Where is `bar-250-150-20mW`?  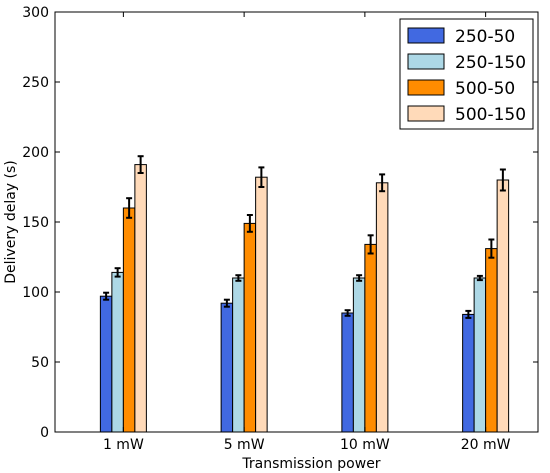 bar-250-150-20mW is located at coordinates (480, 355).